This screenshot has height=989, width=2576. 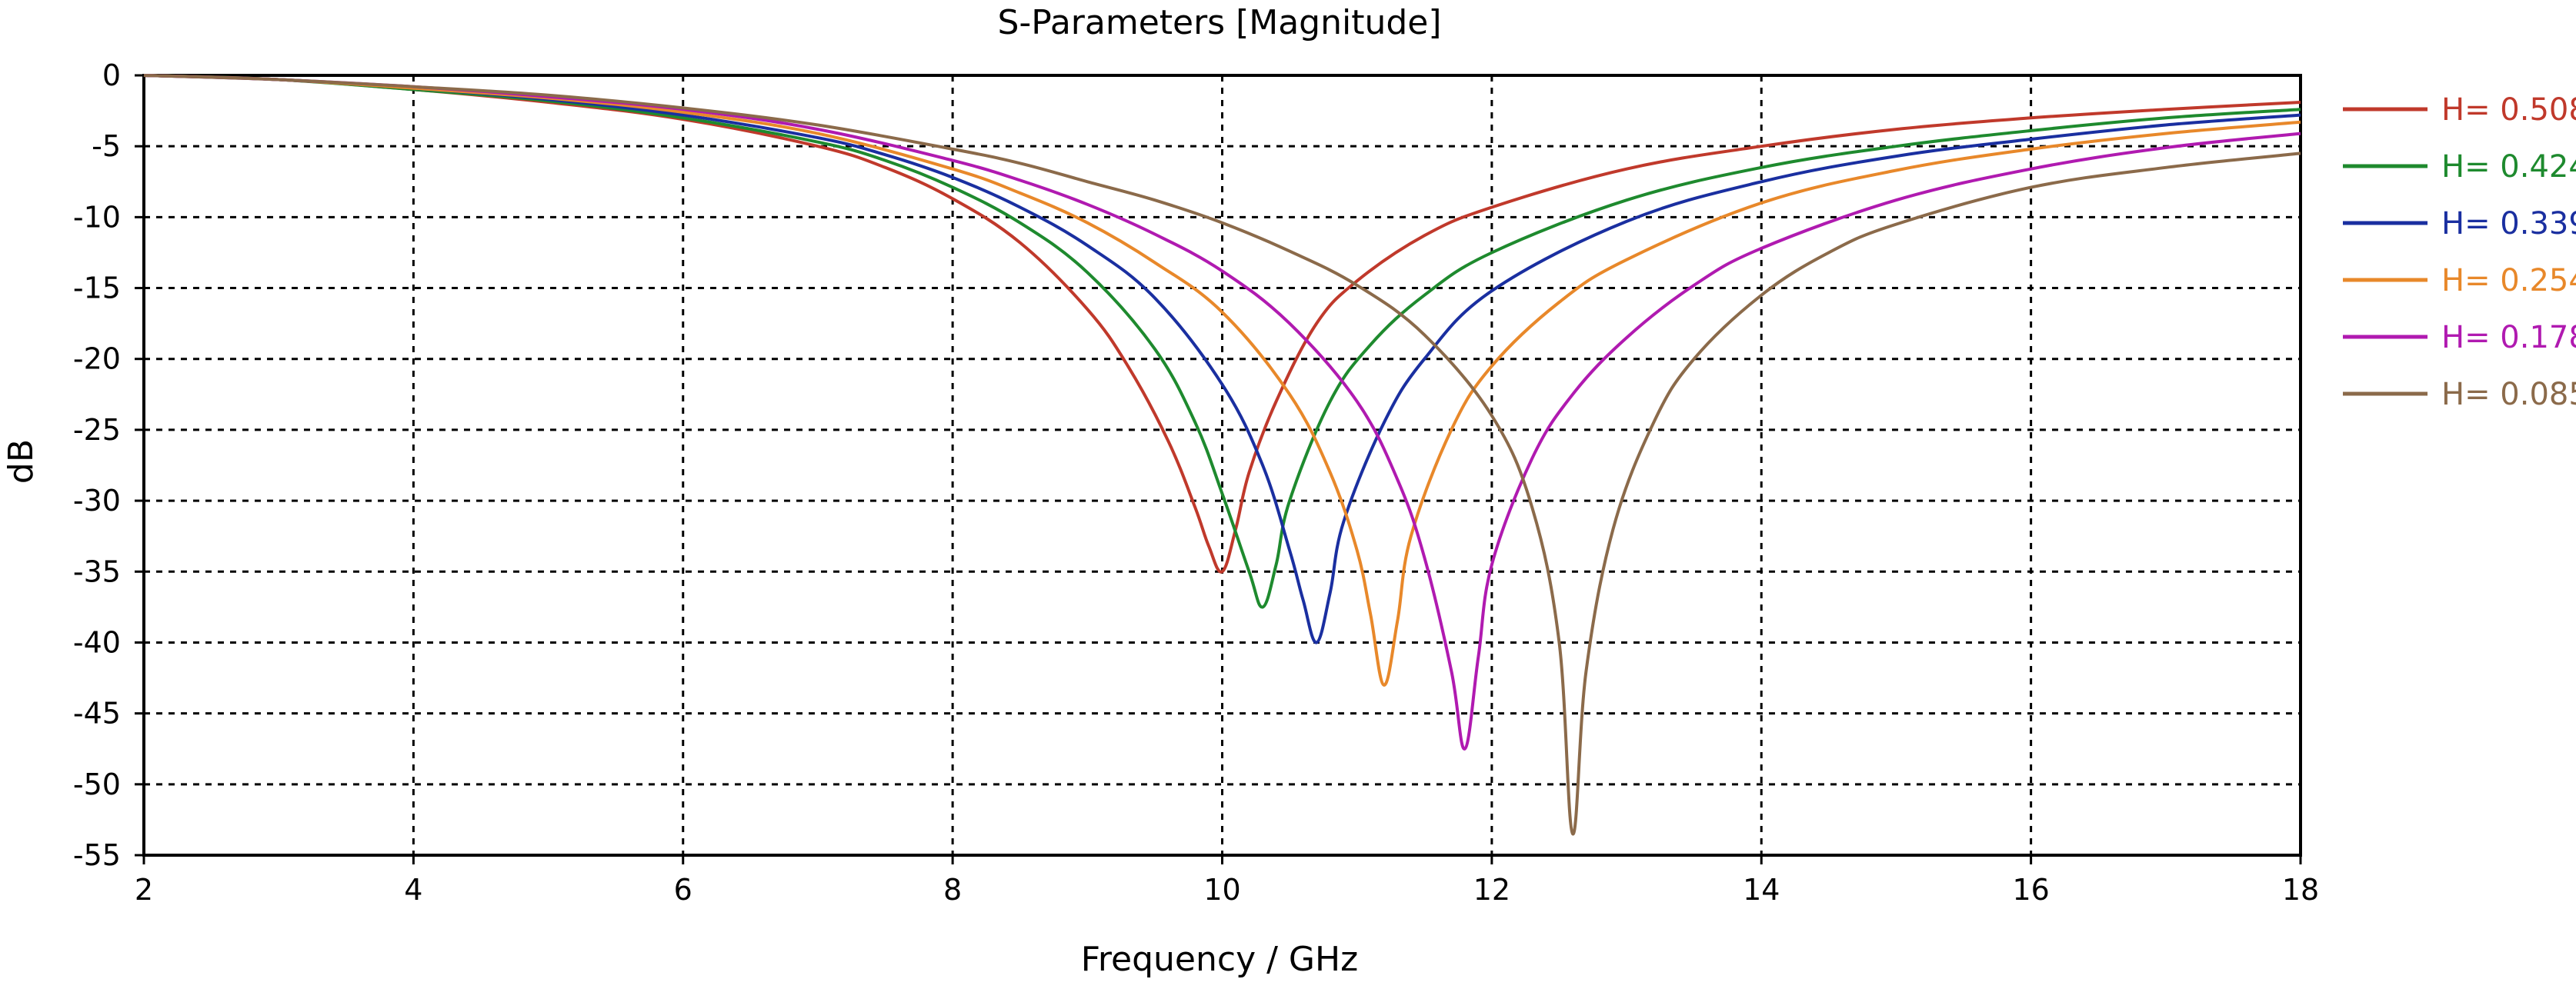 I want to click on legend-label-3: H= 0.254, so click(x=2509, y=280).